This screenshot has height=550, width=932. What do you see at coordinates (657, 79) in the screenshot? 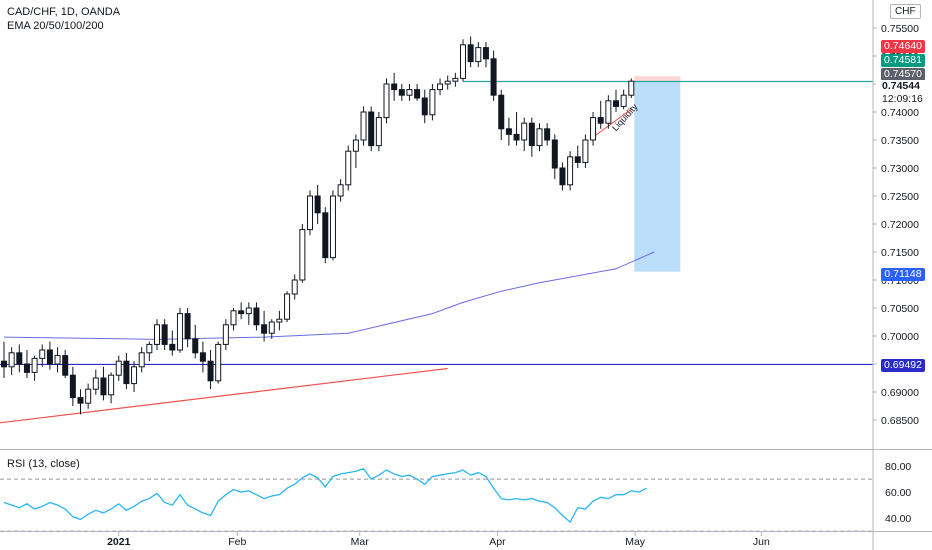
I see `stop-loss-zone` at bounding box center [657, 79].